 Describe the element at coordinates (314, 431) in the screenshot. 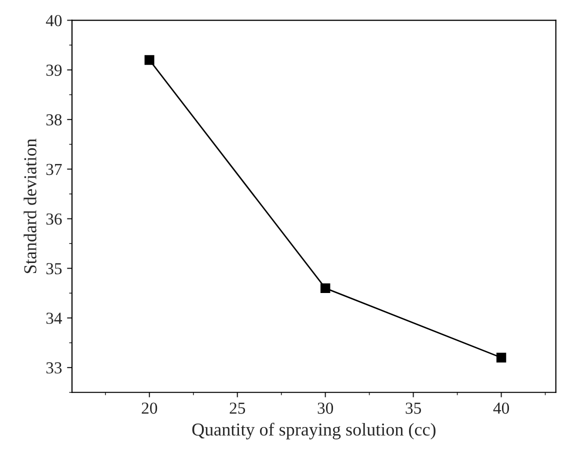

I see `x-axis-title: Quantity of spraying solution (cc)` at that location.